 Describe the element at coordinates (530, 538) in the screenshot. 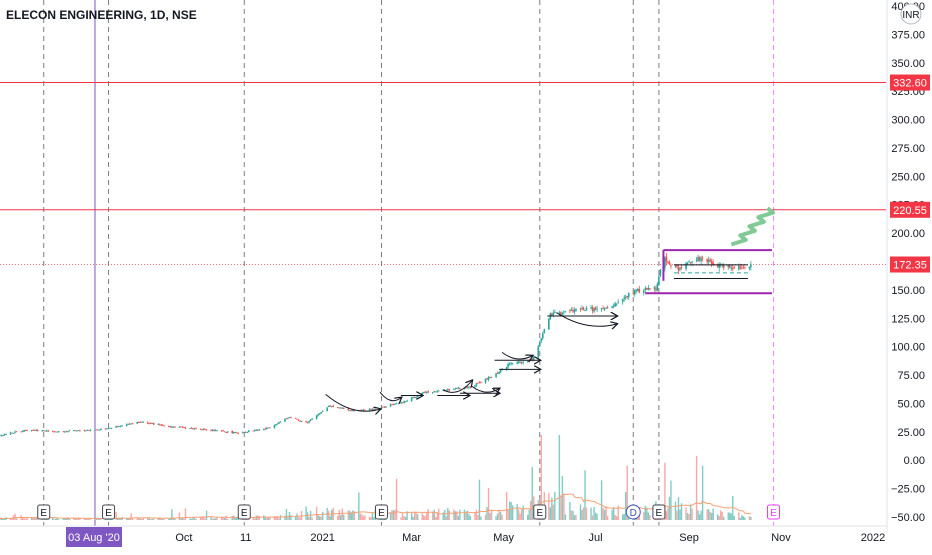

I see `time-axis: Oct 11 2021 Mar May Jul Sep Nov 2022` at that location.